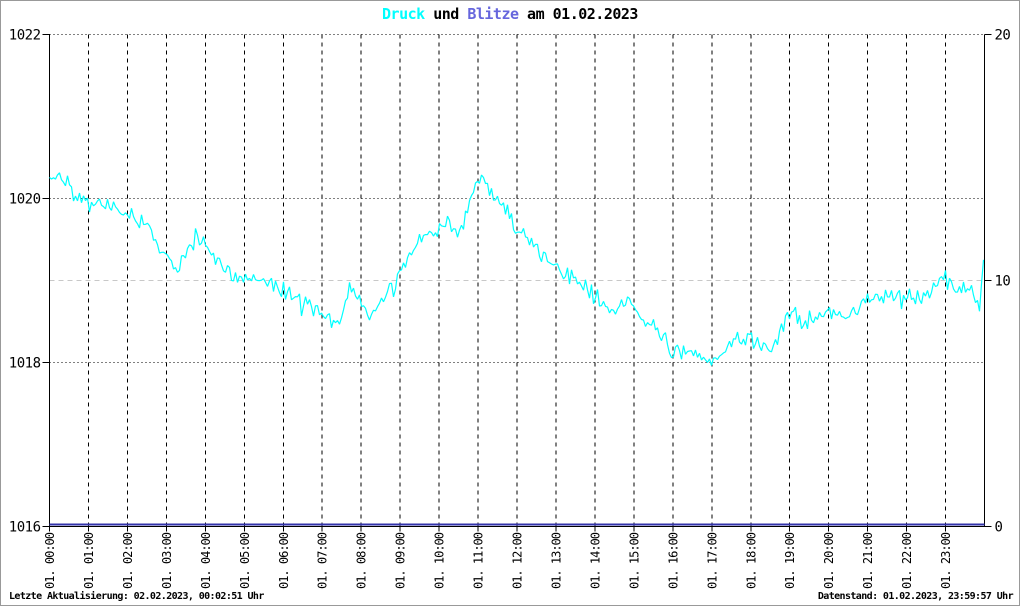  Describe the element at coordinates (673, 560) in the screenshot. I see `x-tick-label: 01. 16:00` at that location.